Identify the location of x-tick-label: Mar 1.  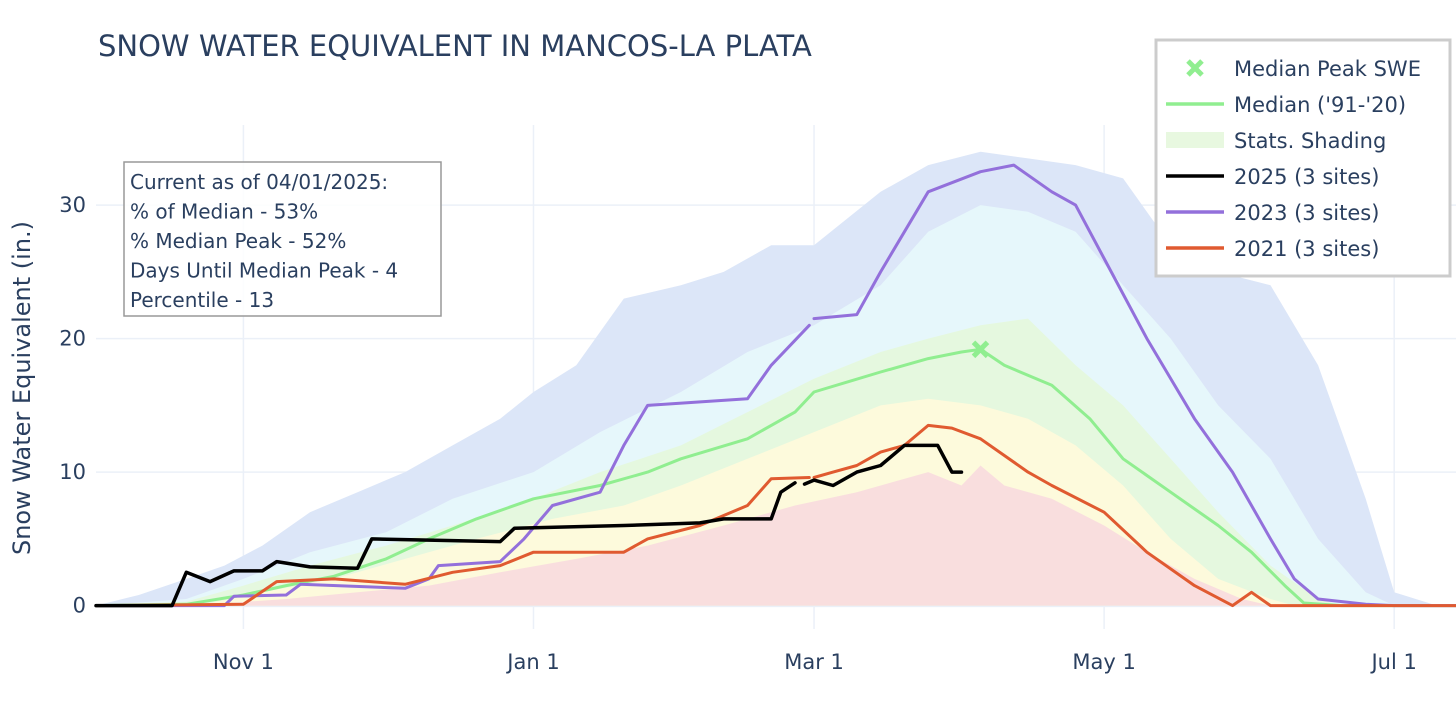
(814, 662).